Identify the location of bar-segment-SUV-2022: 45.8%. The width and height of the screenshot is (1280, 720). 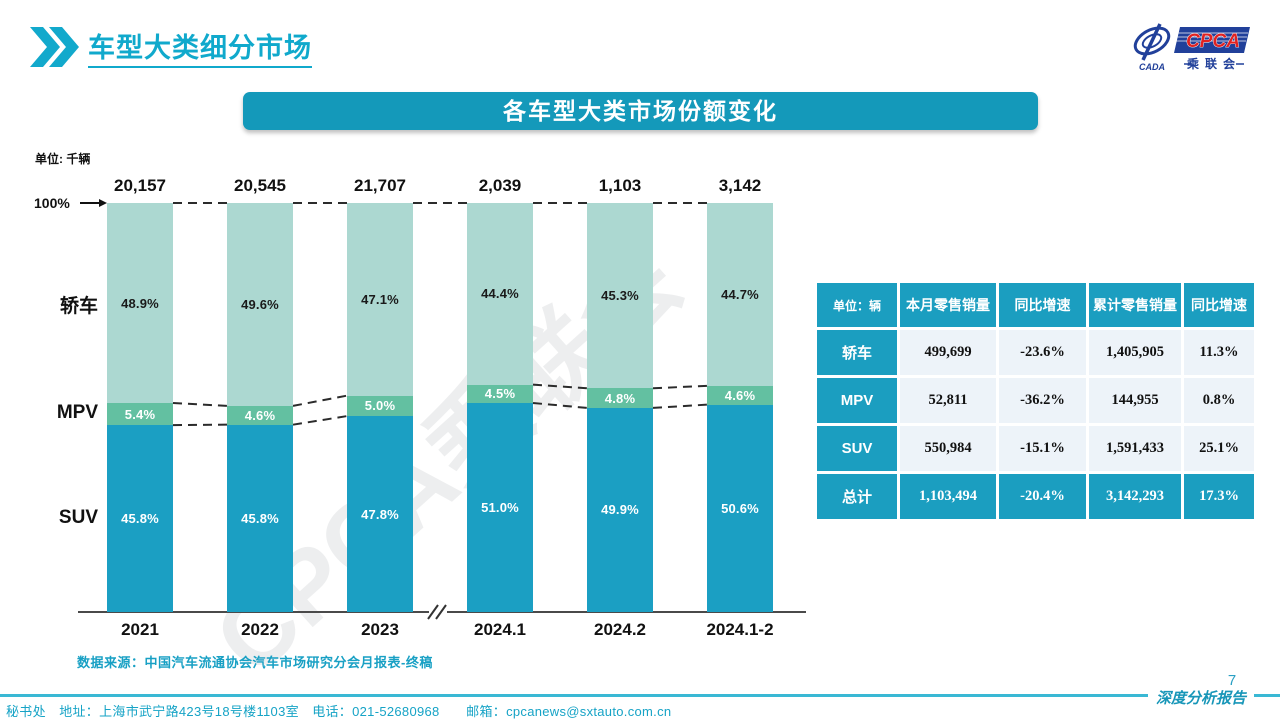
(260, 518).